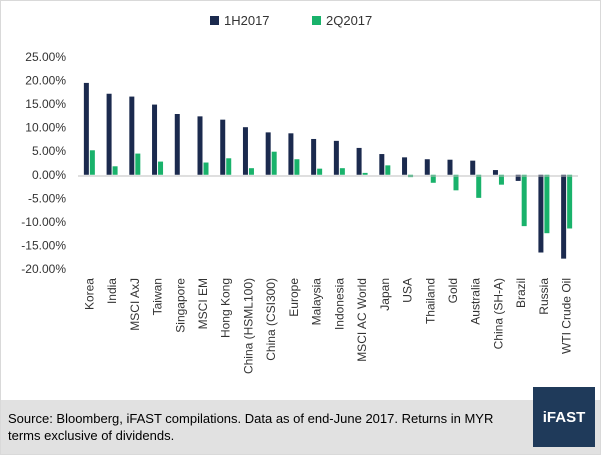  I want to click on x-tick-label: Brazil, so click(521, 293).